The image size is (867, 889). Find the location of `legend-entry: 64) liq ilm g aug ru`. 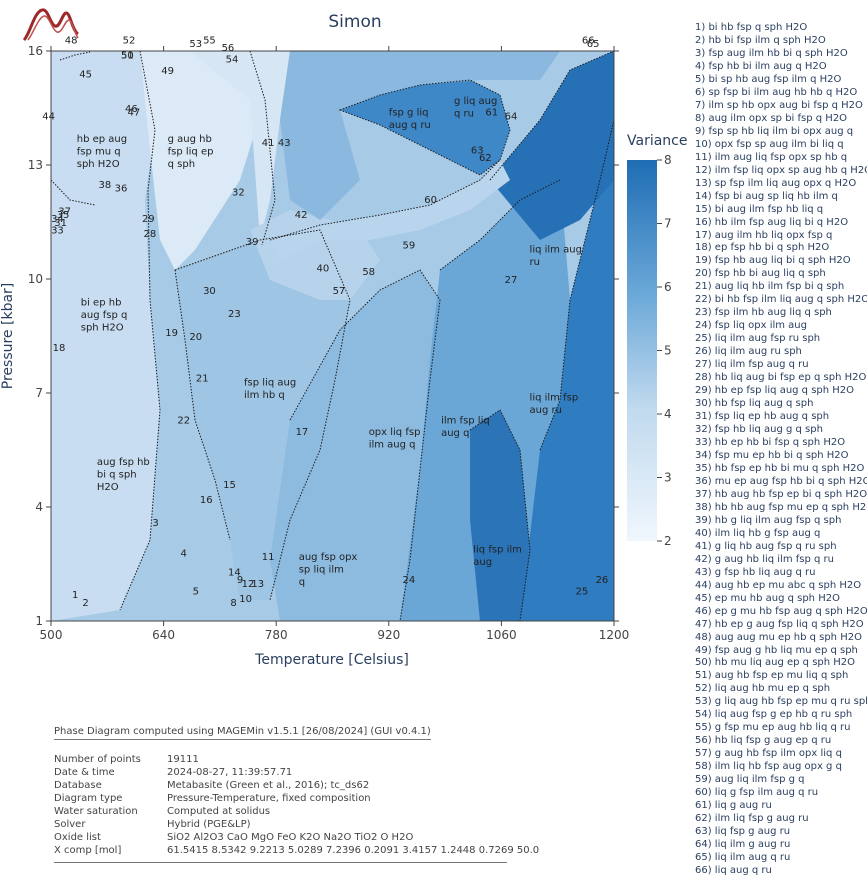

legend-entry: 64) liq ilm g aug ru is located at coordinates (743, 845).